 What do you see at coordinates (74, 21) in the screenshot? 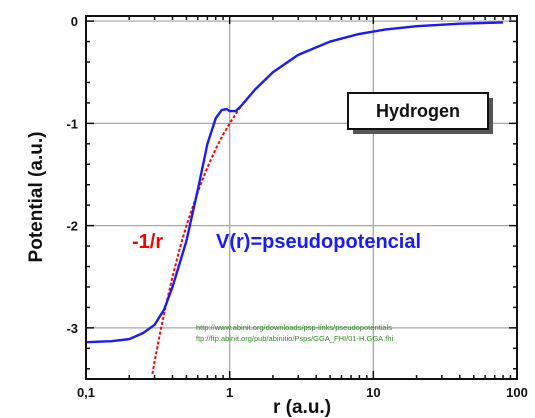
I see `y-tick-label: 0` at bounding box center [74, 21].